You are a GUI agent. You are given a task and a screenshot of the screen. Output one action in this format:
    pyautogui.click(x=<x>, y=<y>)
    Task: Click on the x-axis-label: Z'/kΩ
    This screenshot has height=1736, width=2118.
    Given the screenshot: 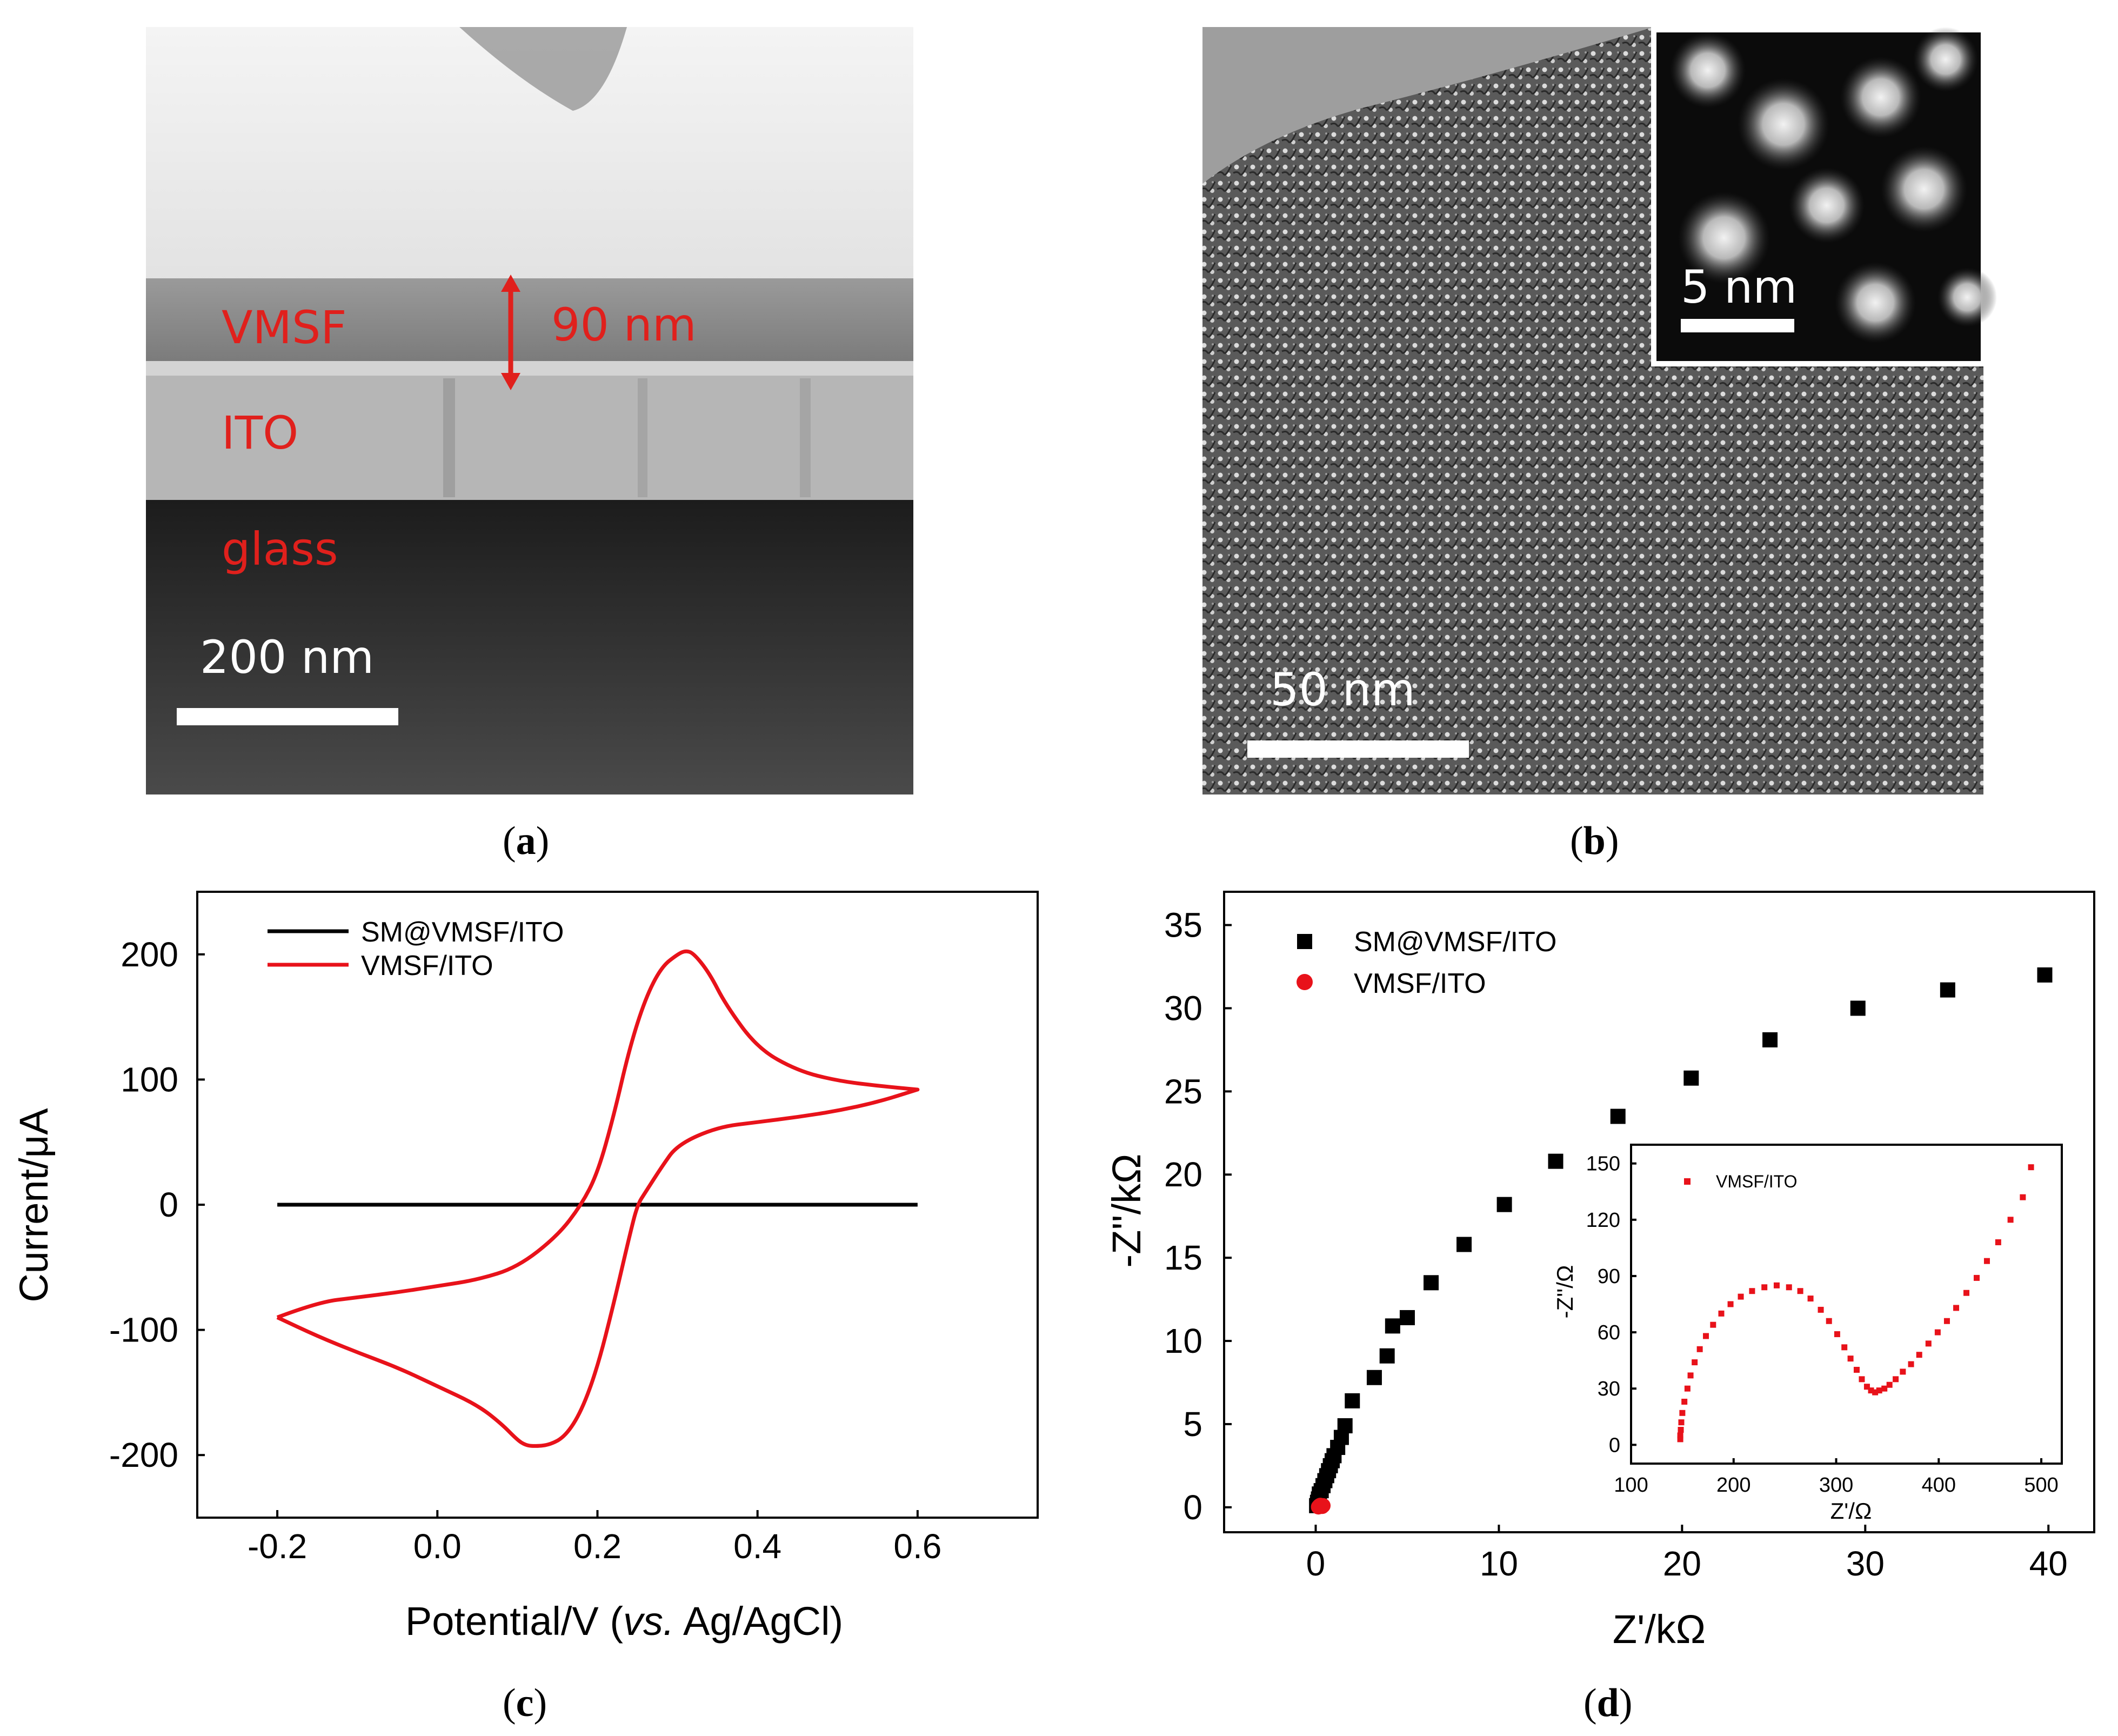 What is the action you would take?
    pyautogui.click(x=1659, y=1630)
    